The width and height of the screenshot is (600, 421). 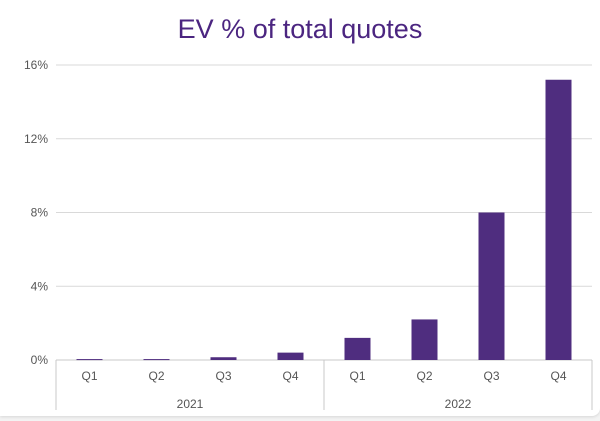 I want to click on y-tick-label: 16%, so click(x=36, y=65).